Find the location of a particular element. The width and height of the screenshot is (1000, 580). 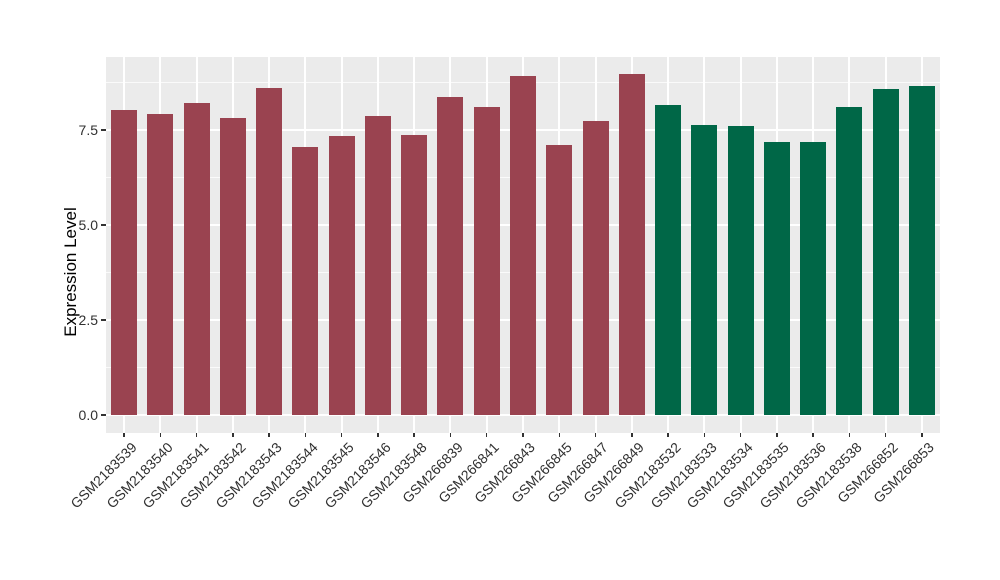

bar-GSM2183545 is located at coordinates (341, 276).